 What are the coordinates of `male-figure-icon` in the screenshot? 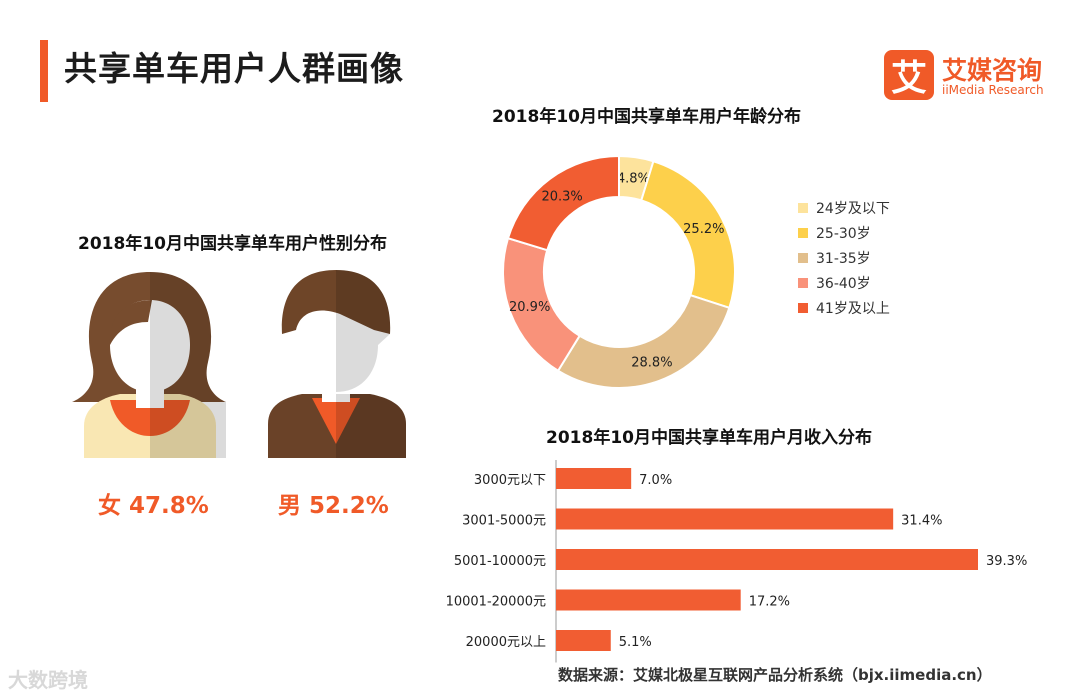 It's located at (337, 364).